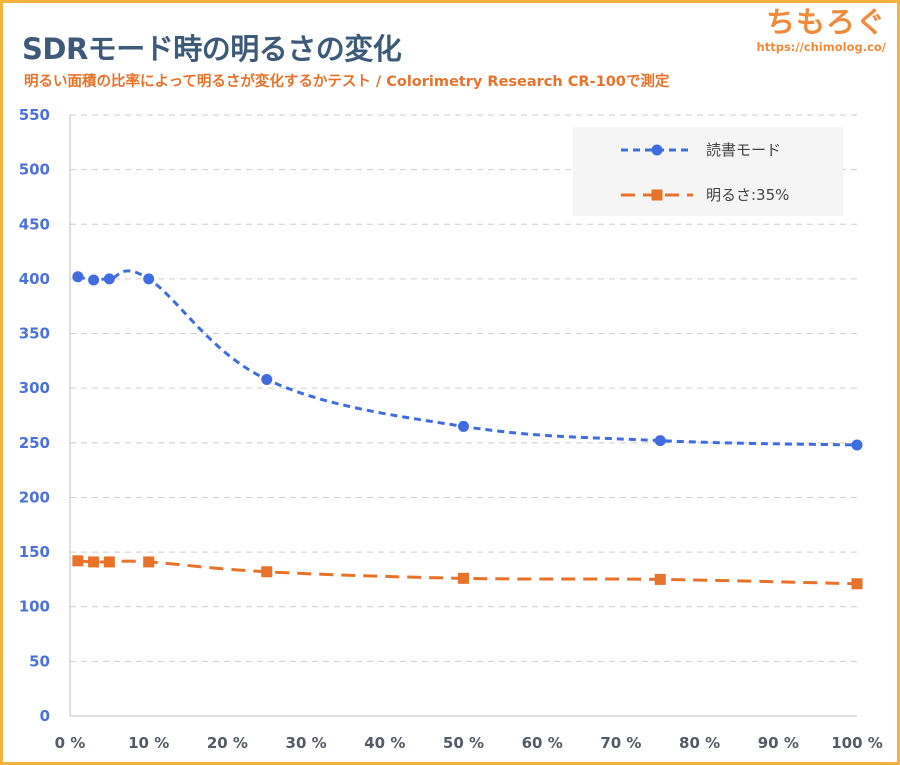  I want to click on brand-logo: ちもろぐ https://chimolog.co/, so click(821, 29).